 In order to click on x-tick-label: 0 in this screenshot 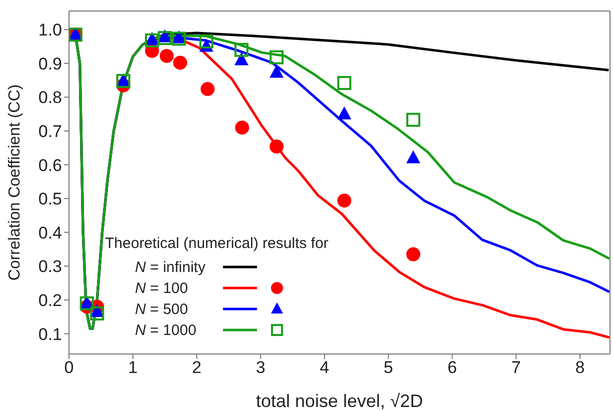, I will do `click(69, 368)`.